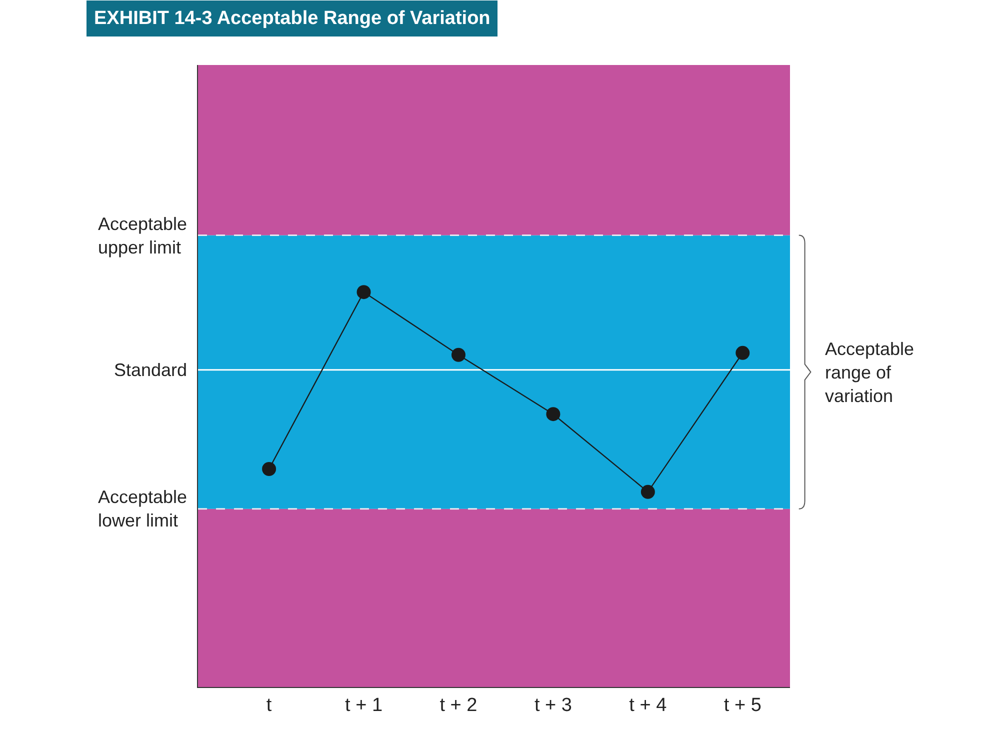  Describe the element at coordinates (292, 18) in the screenshot. I see `chart-title: EXHIBIT 14-3 Acceptable Range of Variation` at that location.